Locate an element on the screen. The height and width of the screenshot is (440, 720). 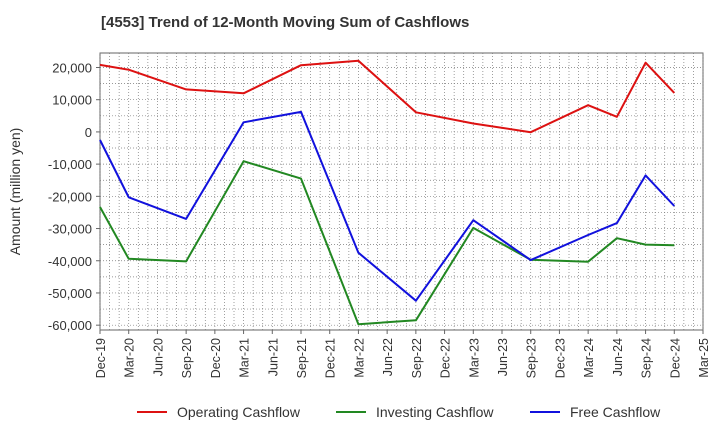
x-tick-label: Dec-19 is located at coordinates (101, 358).